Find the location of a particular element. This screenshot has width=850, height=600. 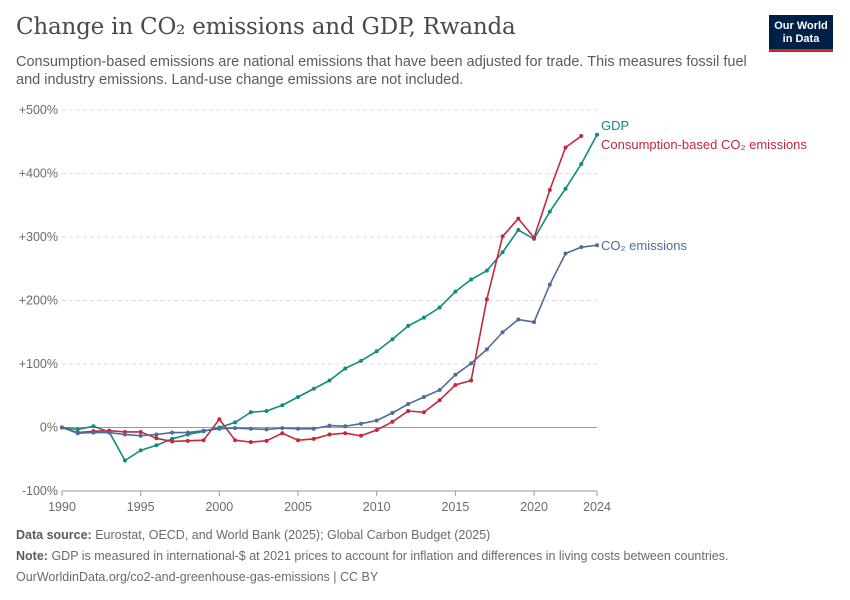

y-tick-label: +500% is located at coordinates (38, 110).